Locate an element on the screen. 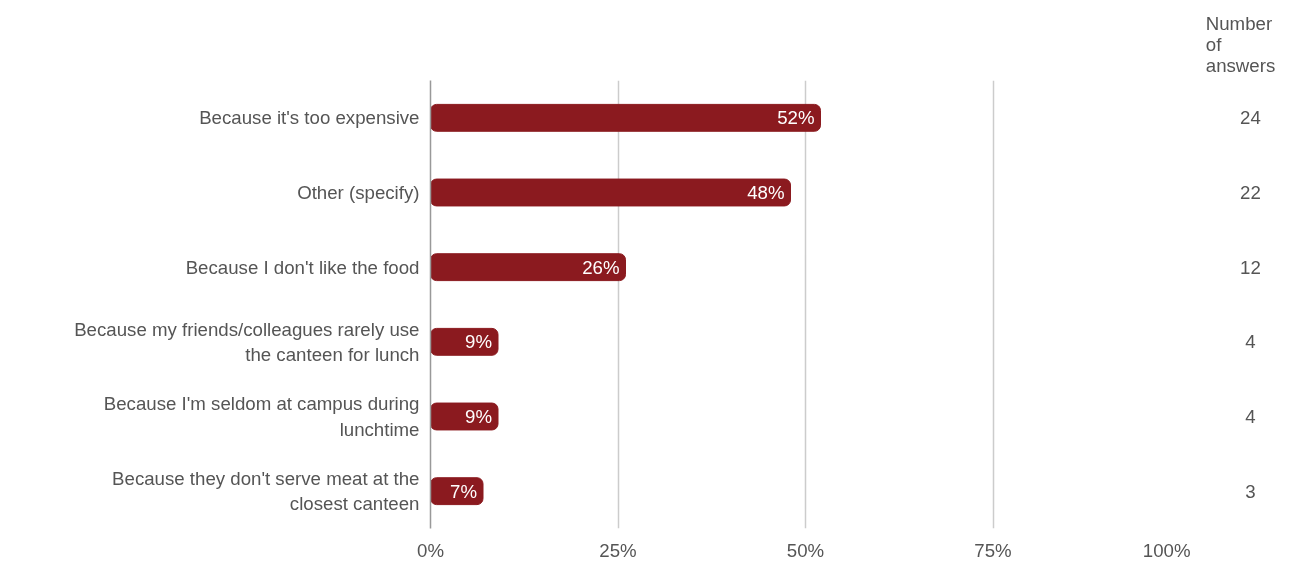 This screenshot has width=1300, height=568. y-tick-label: Because I'm seldom at campus during lunchtime is located at coordinates (261, 416).